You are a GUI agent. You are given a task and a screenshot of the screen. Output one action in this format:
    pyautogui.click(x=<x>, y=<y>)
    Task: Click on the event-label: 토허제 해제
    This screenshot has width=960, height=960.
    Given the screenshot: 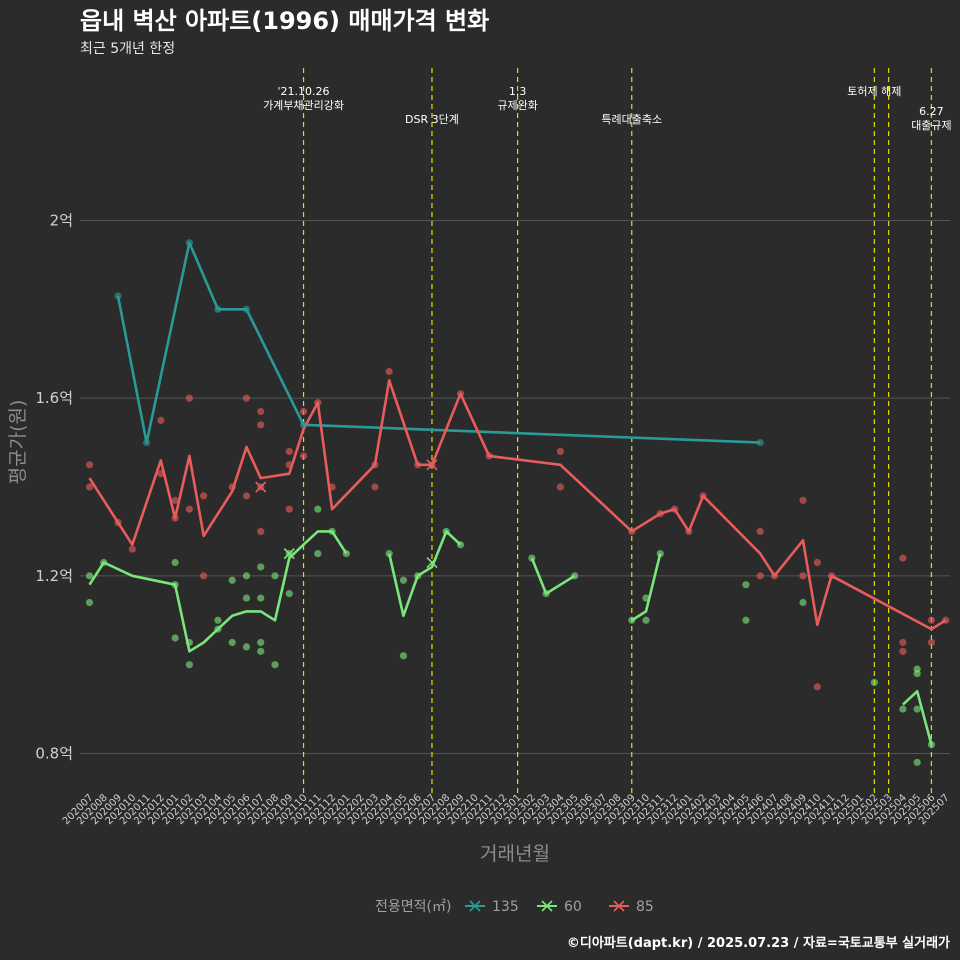 What is the action you would take?
    pyautogui.click(x=874, y=91)
    